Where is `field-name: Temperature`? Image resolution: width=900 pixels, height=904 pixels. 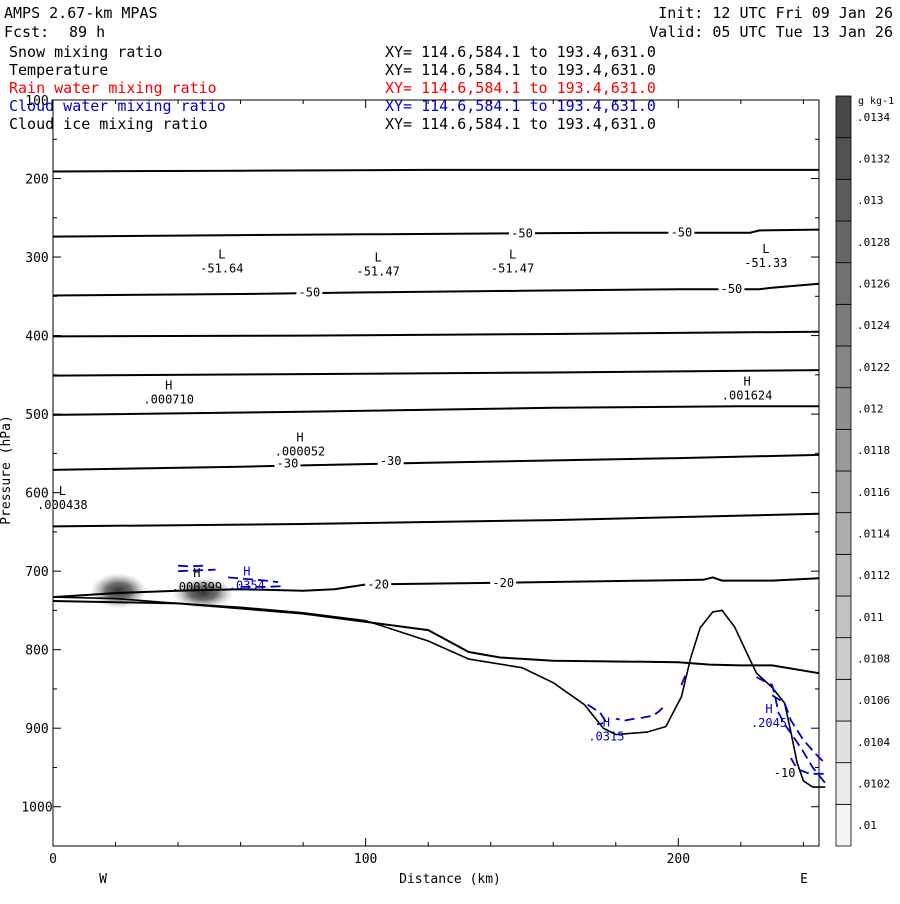
field-name: Temperature is located at coordinates (58, 70).